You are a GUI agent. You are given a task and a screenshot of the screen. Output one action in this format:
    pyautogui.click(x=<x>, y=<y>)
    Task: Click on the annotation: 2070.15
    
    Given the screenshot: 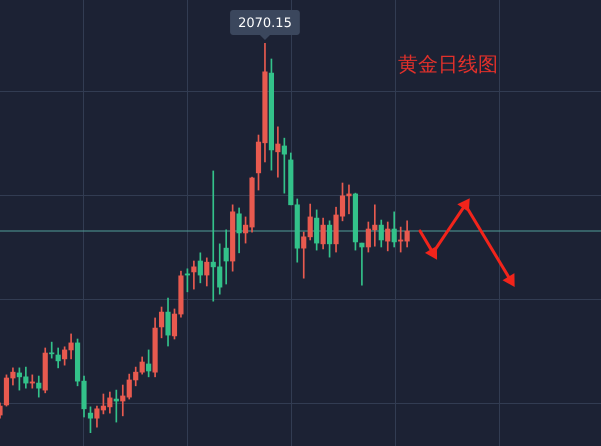 What is the action you would take?
    pyautogui.click(x=265, y=23)
    